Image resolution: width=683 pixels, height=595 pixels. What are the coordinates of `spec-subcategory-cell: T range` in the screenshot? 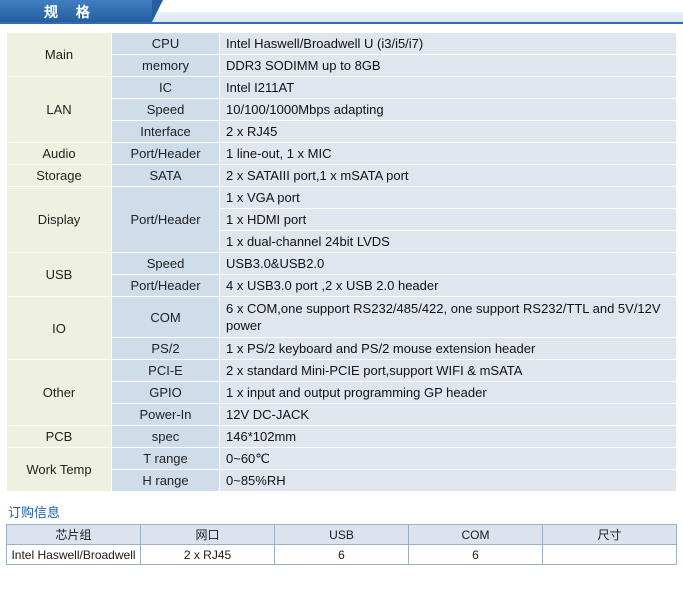 It's located at (165, 458).